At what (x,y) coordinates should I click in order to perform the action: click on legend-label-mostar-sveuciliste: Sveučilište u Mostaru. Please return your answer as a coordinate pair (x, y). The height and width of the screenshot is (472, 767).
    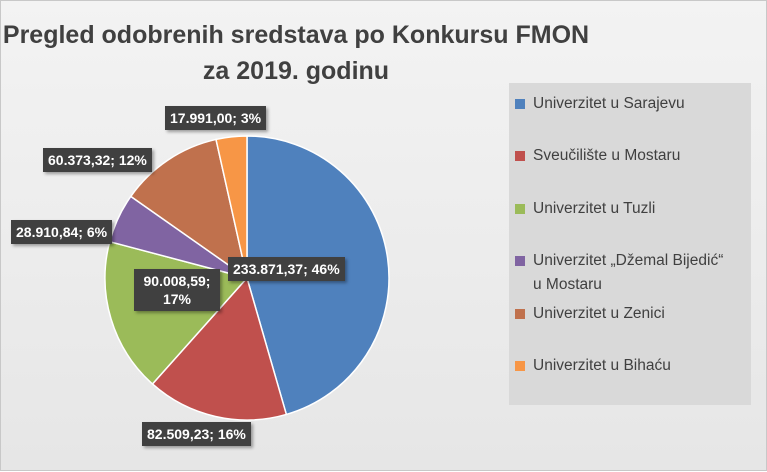
    Looking at the image, I should click on (607, 155).